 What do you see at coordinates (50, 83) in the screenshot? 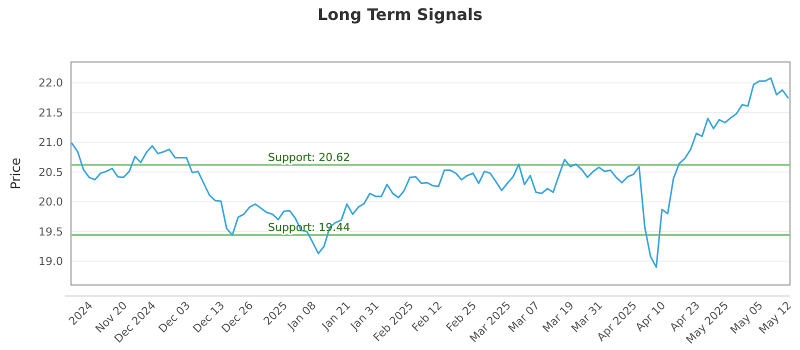
I see `y-tick-label: 22.0` at bounding box center [50, 83].